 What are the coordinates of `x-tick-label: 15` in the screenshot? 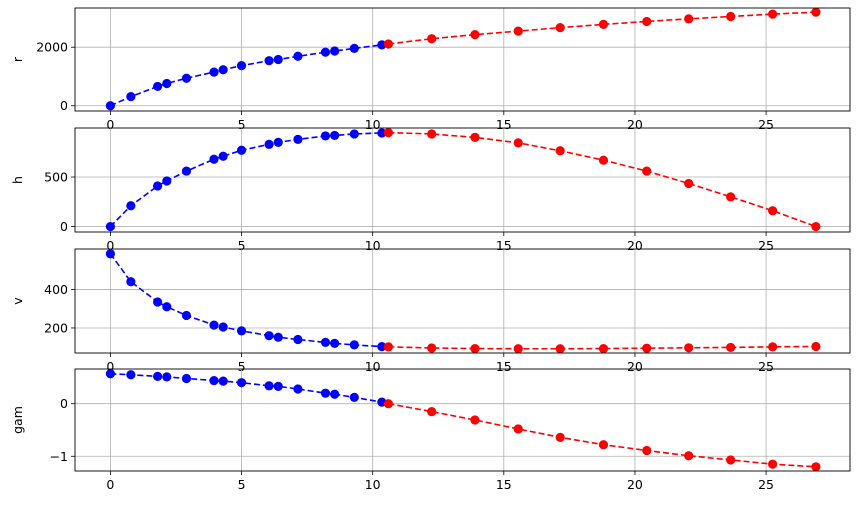 It's located at (504, 366).